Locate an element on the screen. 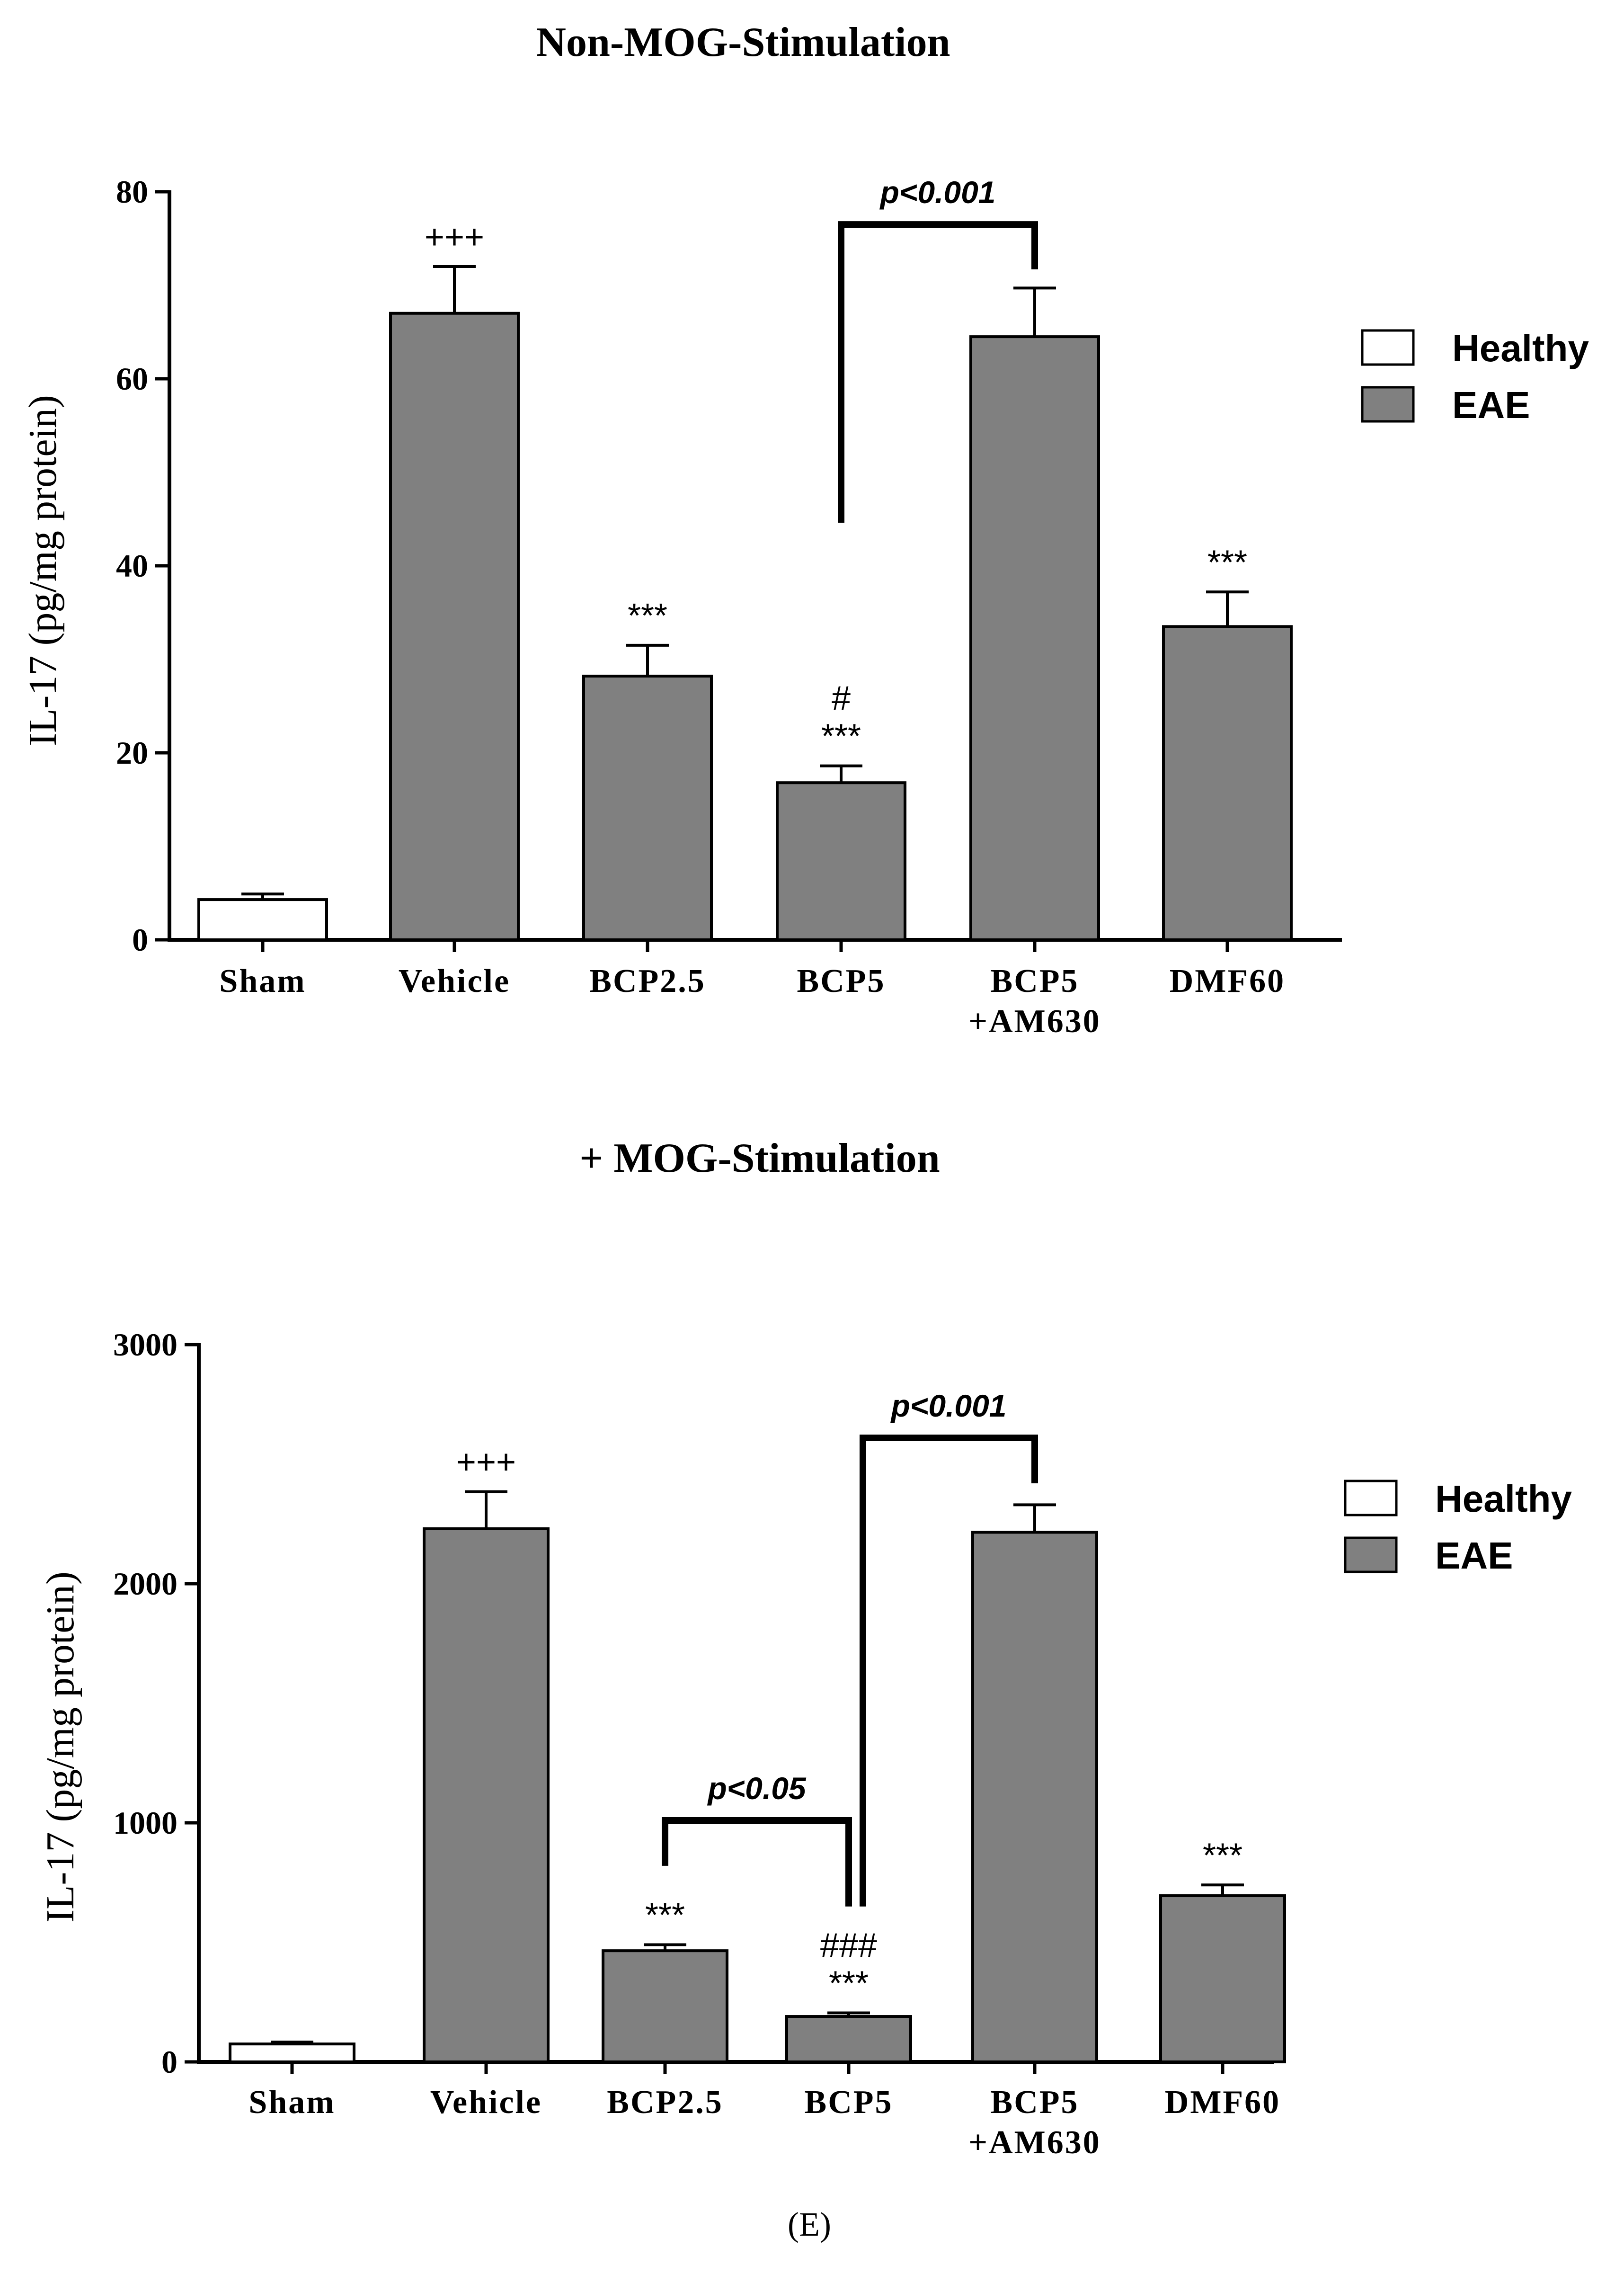 This screenshot has width=1624, height=2283. y-tick-label: 60 is located at coordinates (132, 379).